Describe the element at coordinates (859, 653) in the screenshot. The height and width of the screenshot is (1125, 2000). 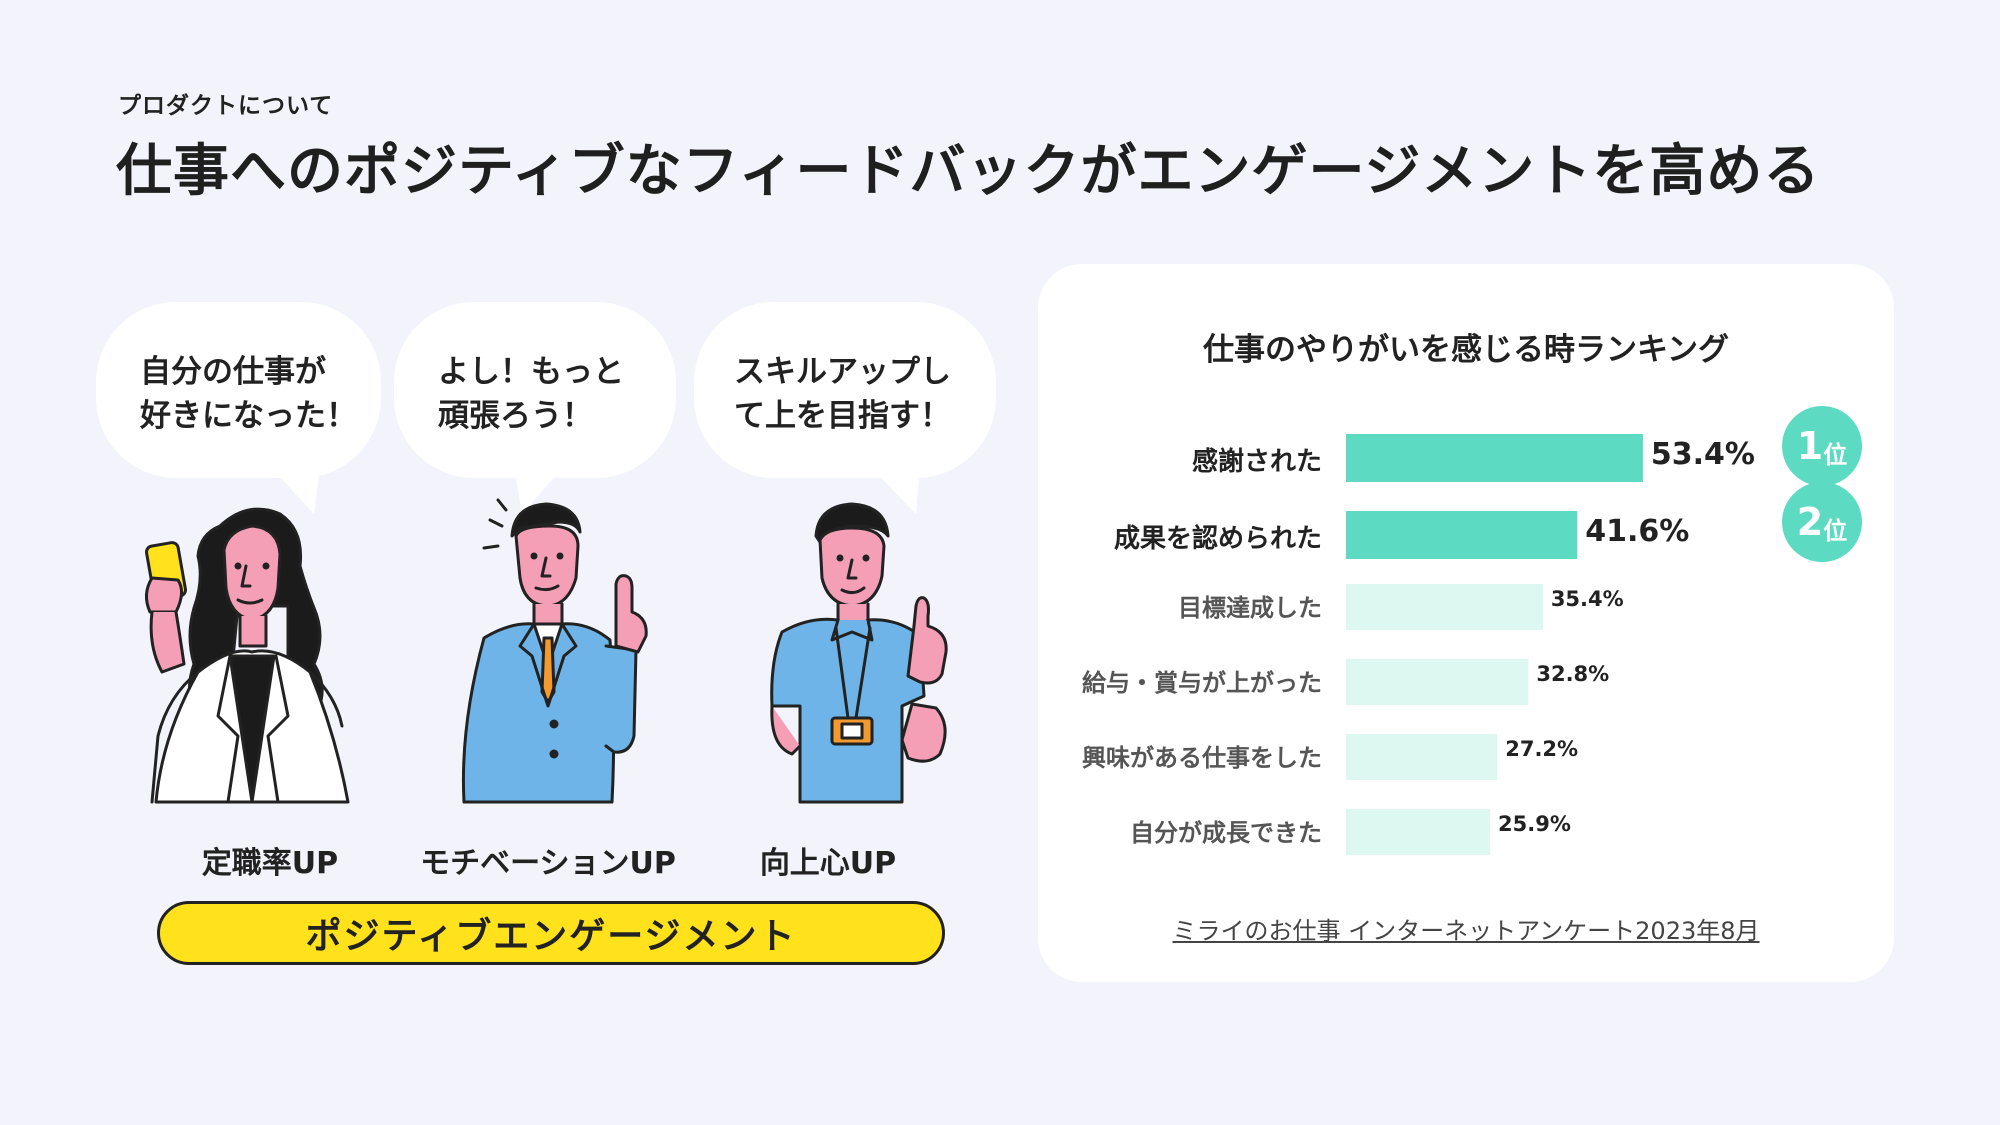
I see `worker-with-lanyard-illustration` at that location.